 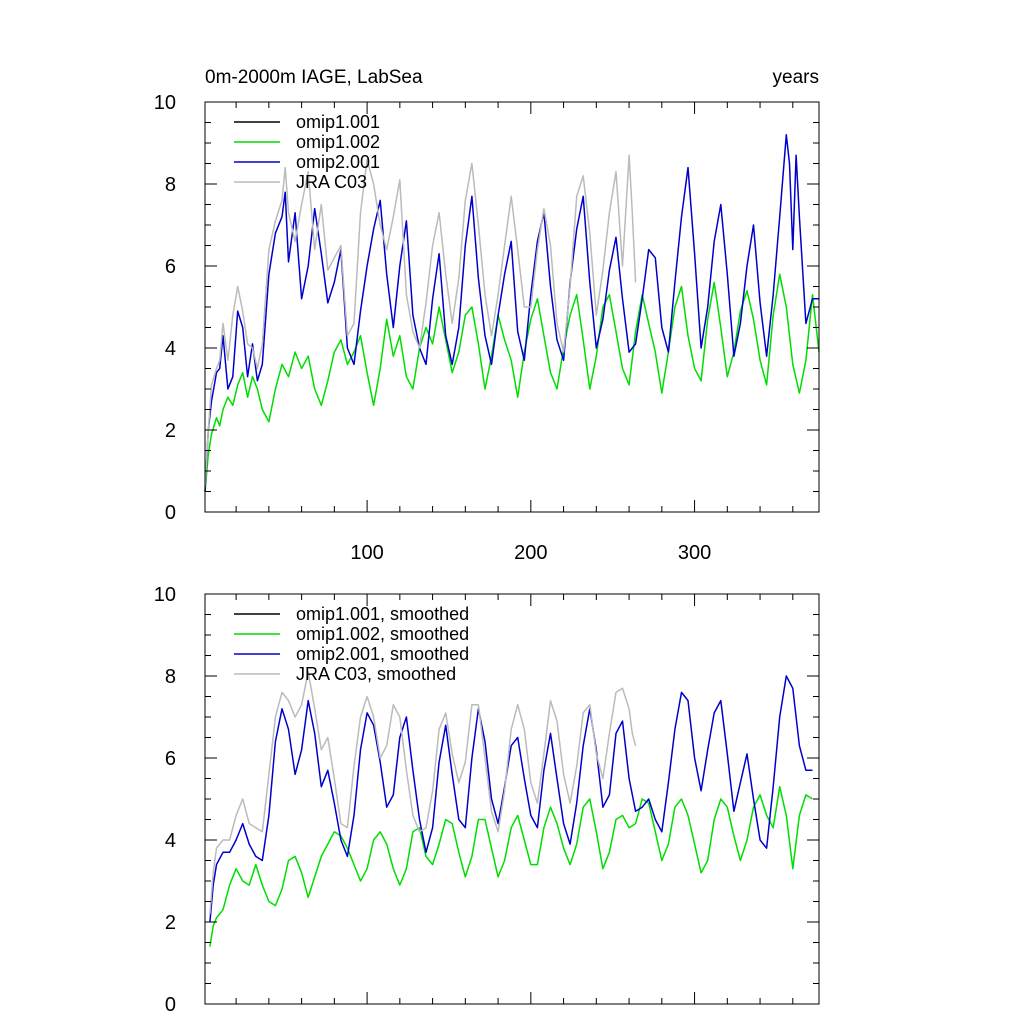 What do you see at coordinates (382, 654) in the screenshot?
I see `legend-label: omip2.001, smoothed` at bounding box center [382, 654].